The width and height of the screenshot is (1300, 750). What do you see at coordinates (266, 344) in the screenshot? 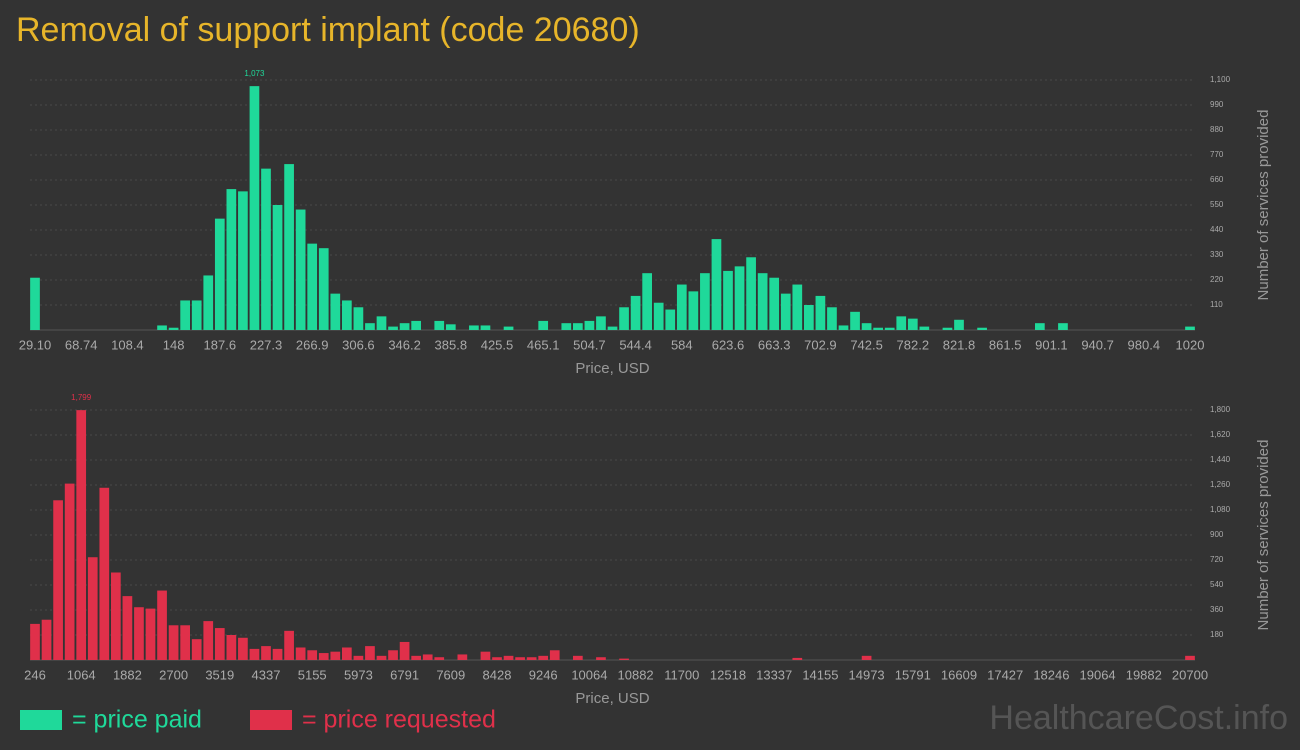
I see `x-tick-label: 227.3` at bounding box center [266, 344].